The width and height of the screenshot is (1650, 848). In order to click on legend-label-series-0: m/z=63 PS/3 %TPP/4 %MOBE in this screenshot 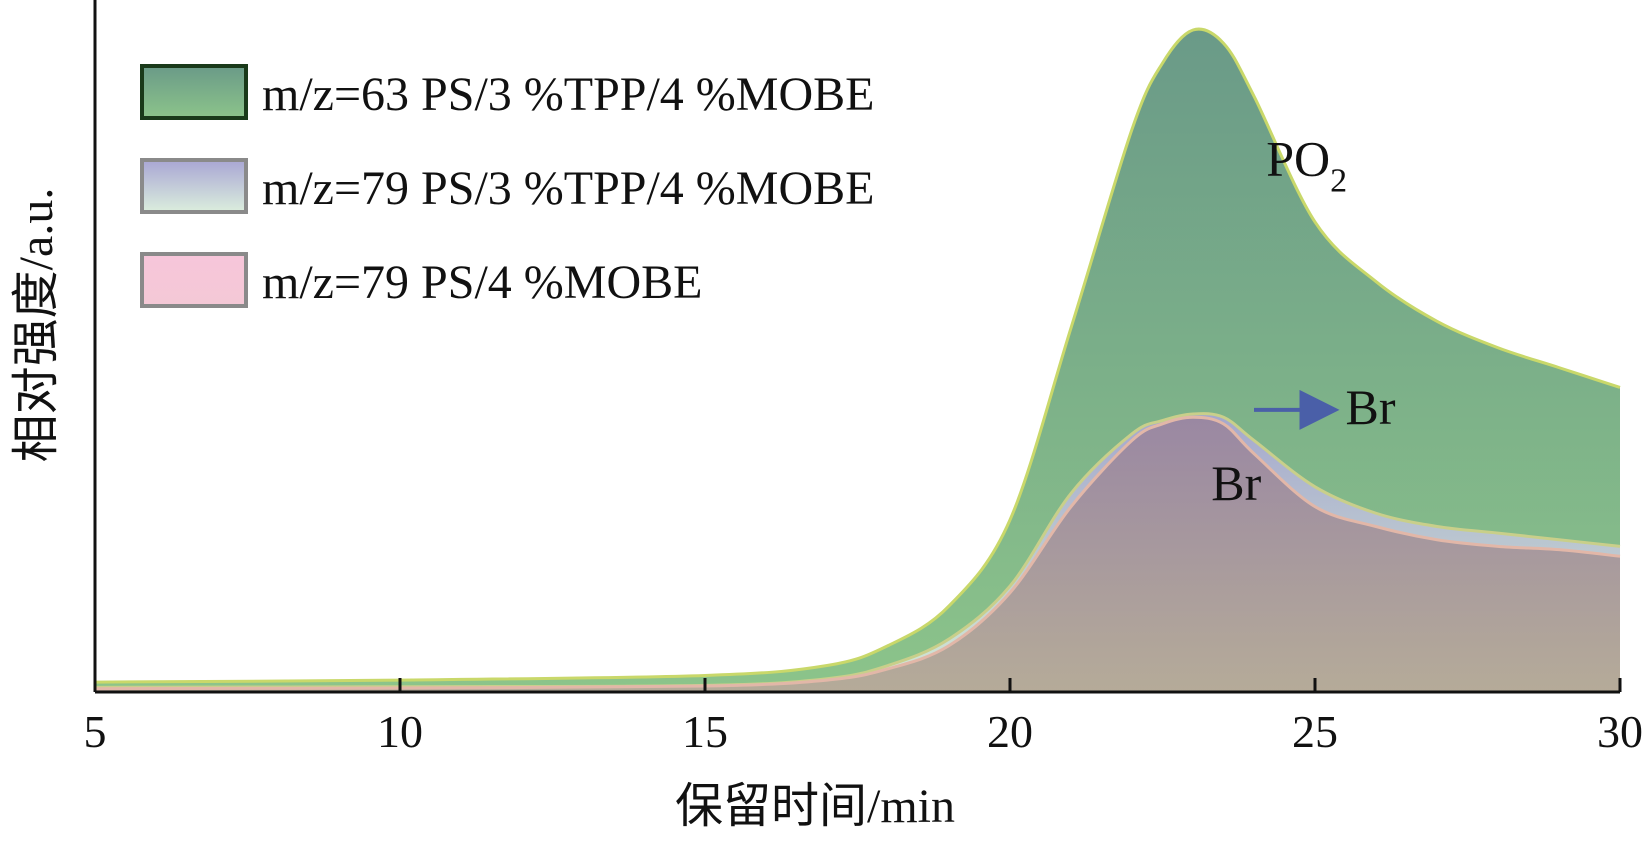, I will do `click(568, 94)`.